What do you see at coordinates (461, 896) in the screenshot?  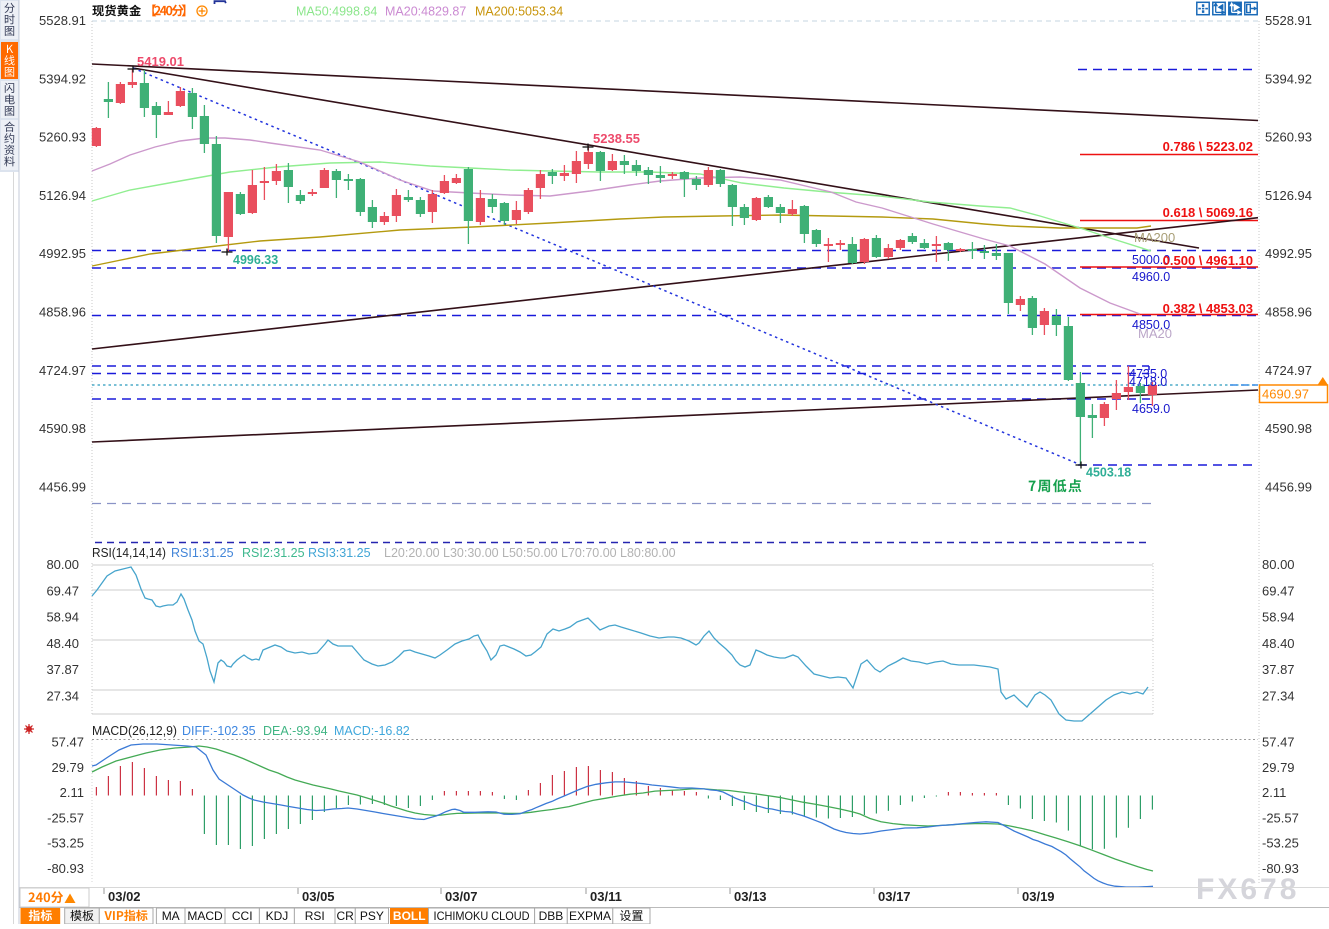 I see `svg-text: 03/07` at bounding box center [461, 896].